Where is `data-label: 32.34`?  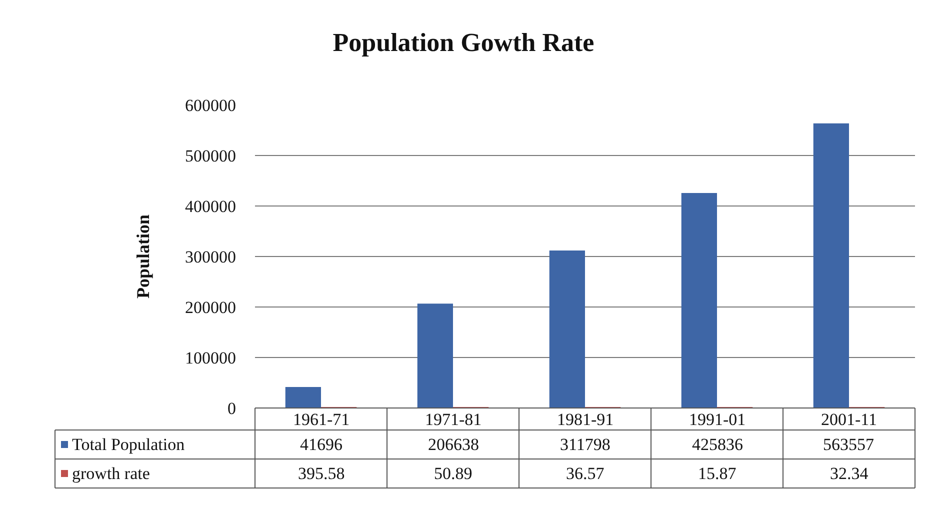 data-label: 32.34 is located at coordinates (849, 473).